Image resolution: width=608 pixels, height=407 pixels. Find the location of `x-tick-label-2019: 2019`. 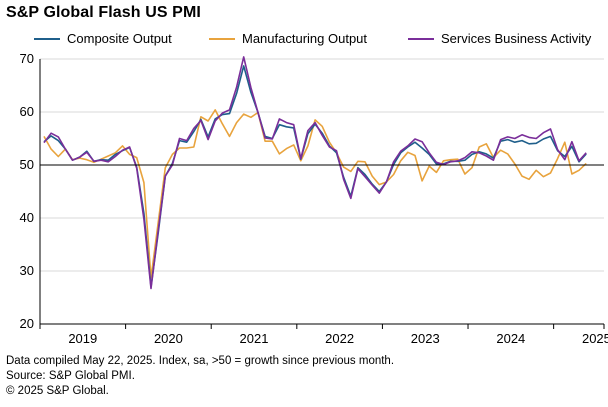

x-tick-label-2019: 2019 is located at coordinates (82, 338).